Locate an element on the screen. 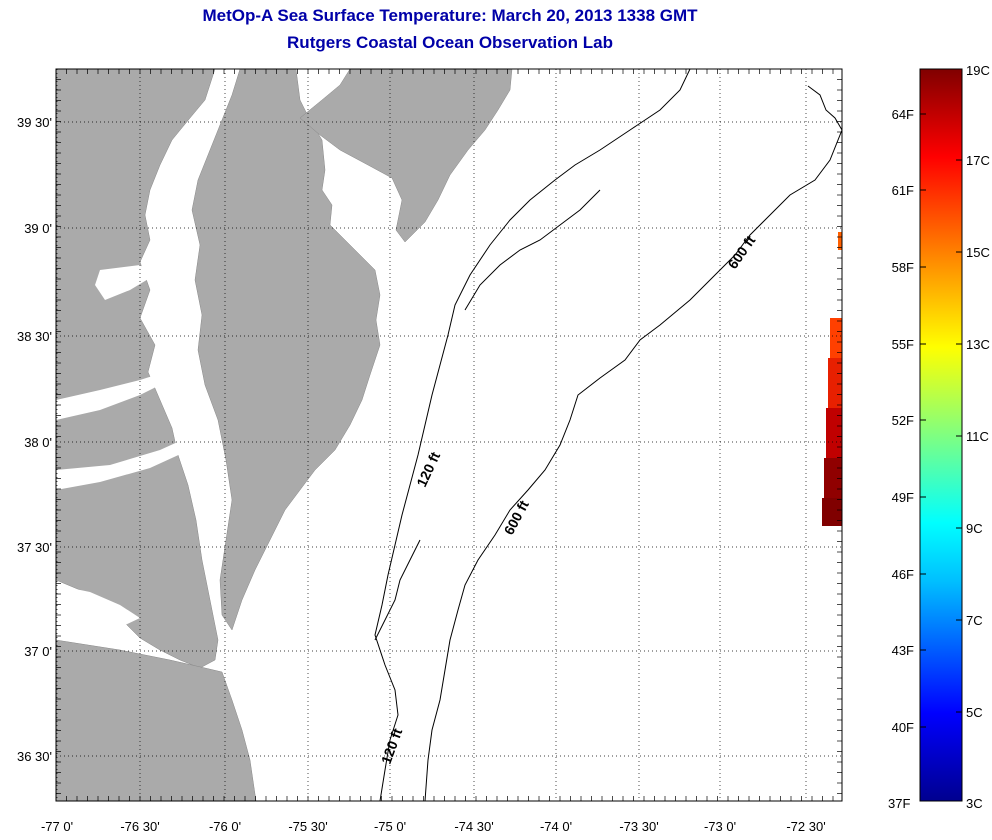 The image size is (992, 840). x-tick-label: -77 0' is located at coordinates (57, 826).